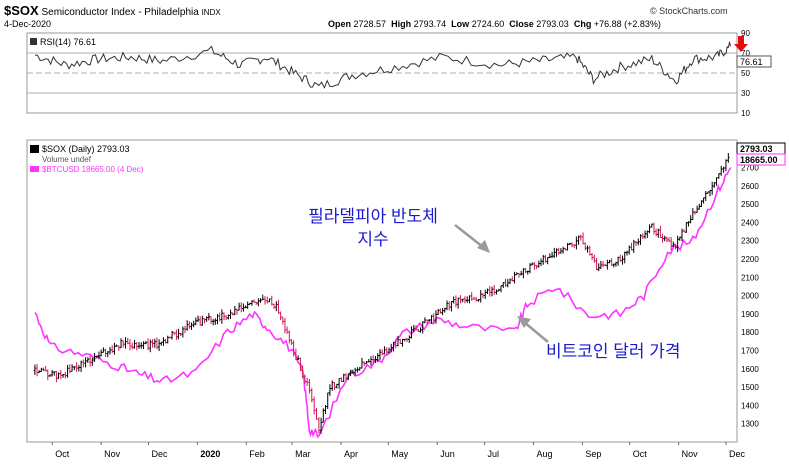 This screenshot has height=474, width=789. What do you see at coordinates (340, 24) in the screenshot?
I see `open-label: Open` at bounding box center [340, 24].